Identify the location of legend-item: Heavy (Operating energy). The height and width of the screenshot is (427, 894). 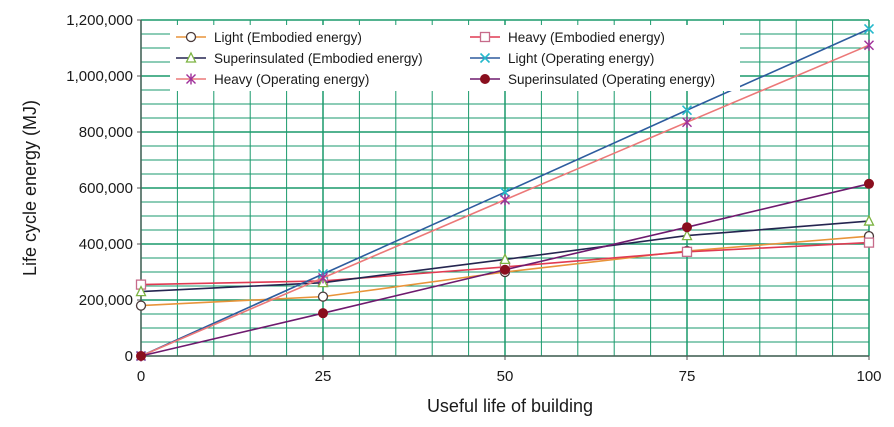
(272, 79).